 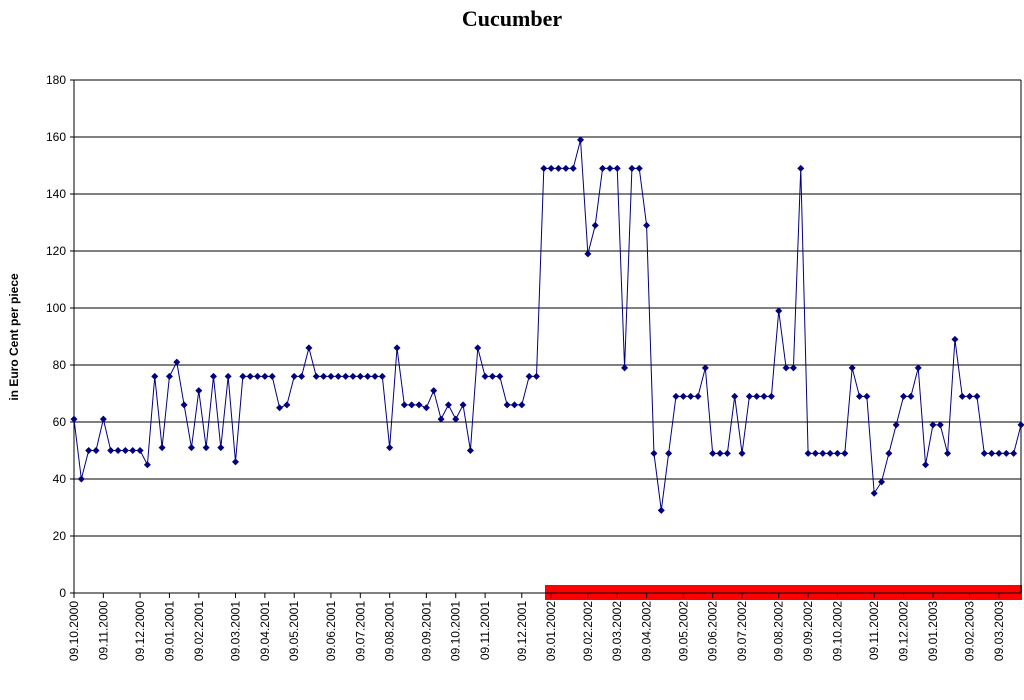 I want to click on x-tick-label: 09.12.2000, so click(x=140, y=631).